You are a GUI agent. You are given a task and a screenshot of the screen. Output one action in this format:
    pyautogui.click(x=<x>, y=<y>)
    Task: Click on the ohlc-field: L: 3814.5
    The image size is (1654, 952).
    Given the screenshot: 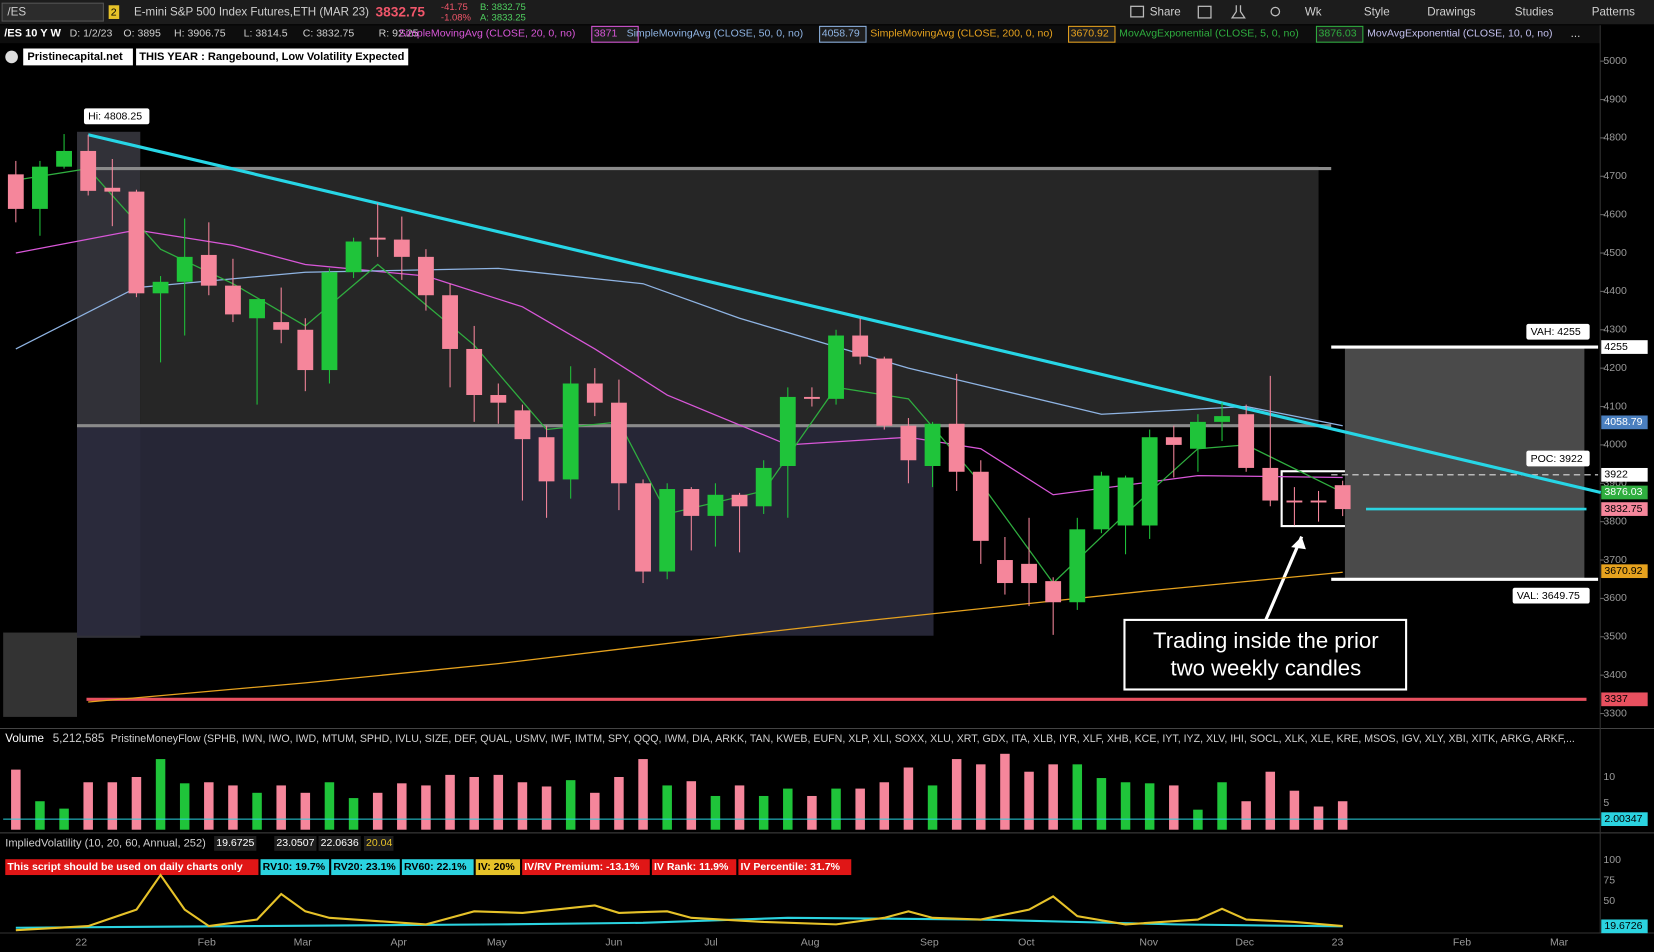 What is the action you would take?
    pyautogui.click(x=266, y=34)
    